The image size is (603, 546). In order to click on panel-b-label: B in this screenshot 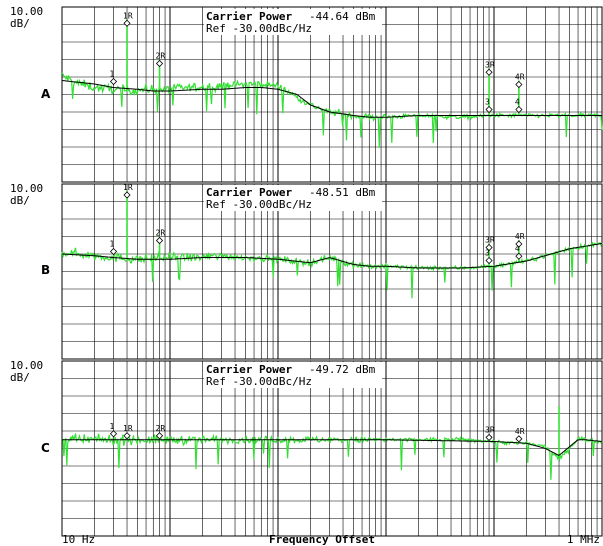, I will do `click(45, 270)`.